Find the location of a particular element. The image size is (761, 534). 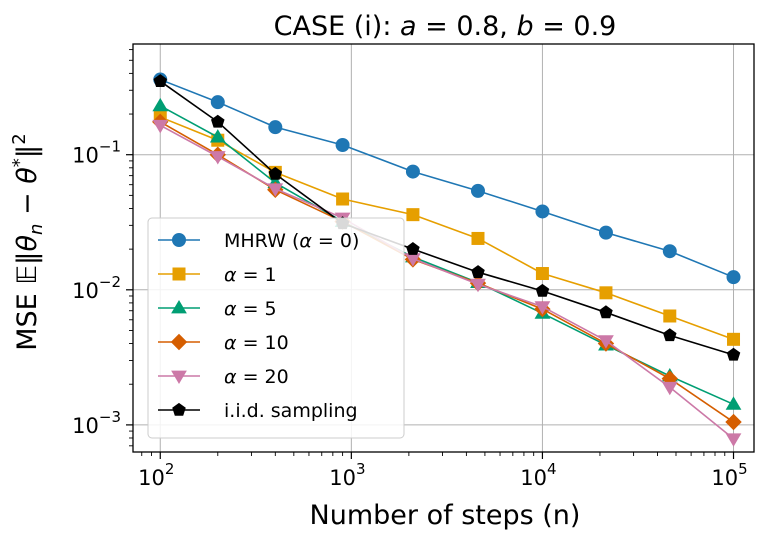

legend-entry: i.i.d. sampling is located at coordinates (258, 411).